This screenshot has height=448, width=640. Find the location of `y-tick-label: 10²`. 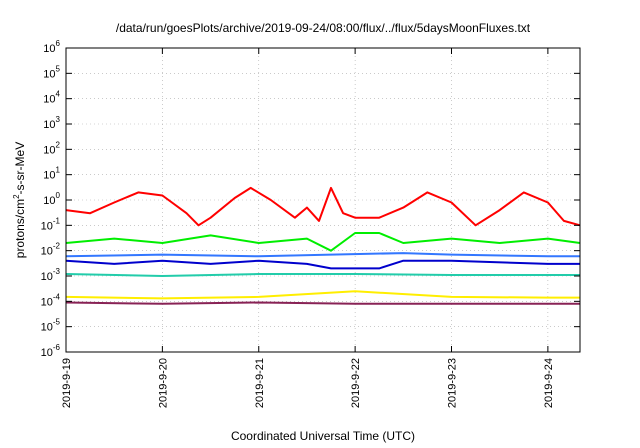

y-tick-label: 10² is located at coordinates (51, 148).